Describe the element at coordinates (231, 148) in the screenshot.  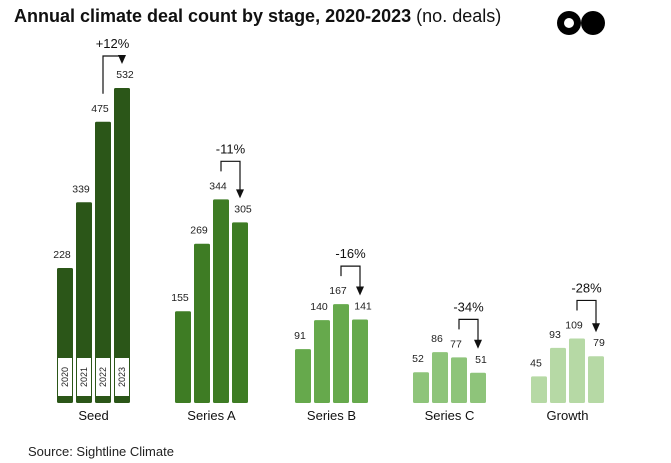
I see `change-label: -11%` at that location.